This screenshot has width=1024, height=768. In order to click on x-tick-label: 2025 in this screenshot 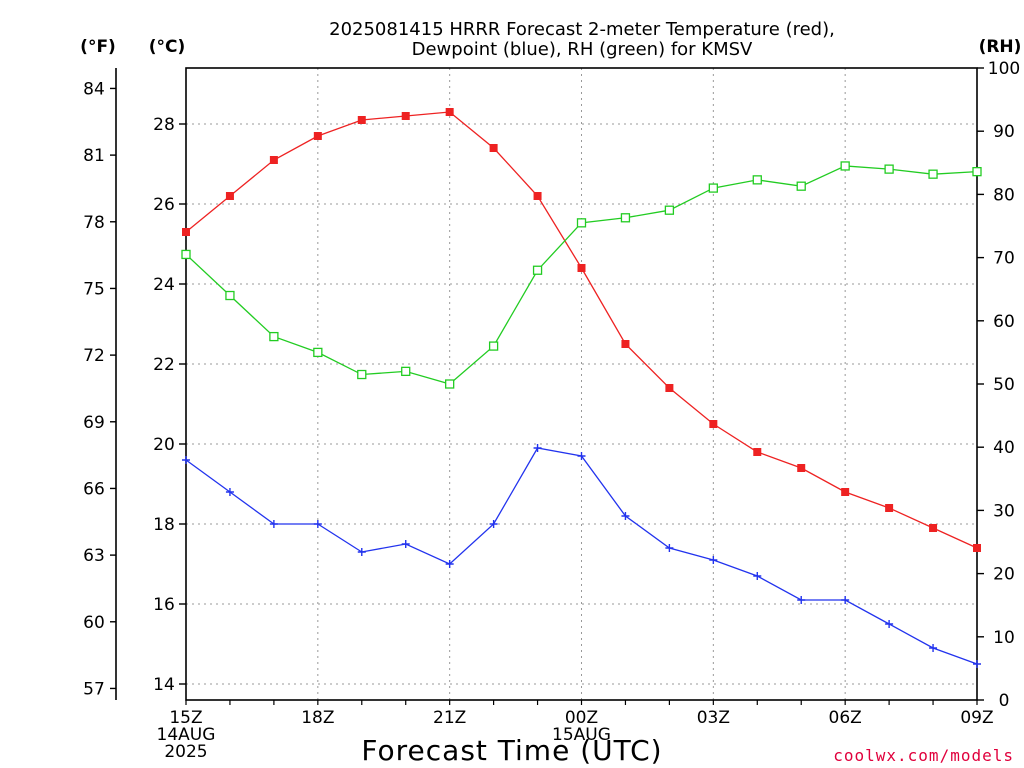, I will do `click(185, 752)`.